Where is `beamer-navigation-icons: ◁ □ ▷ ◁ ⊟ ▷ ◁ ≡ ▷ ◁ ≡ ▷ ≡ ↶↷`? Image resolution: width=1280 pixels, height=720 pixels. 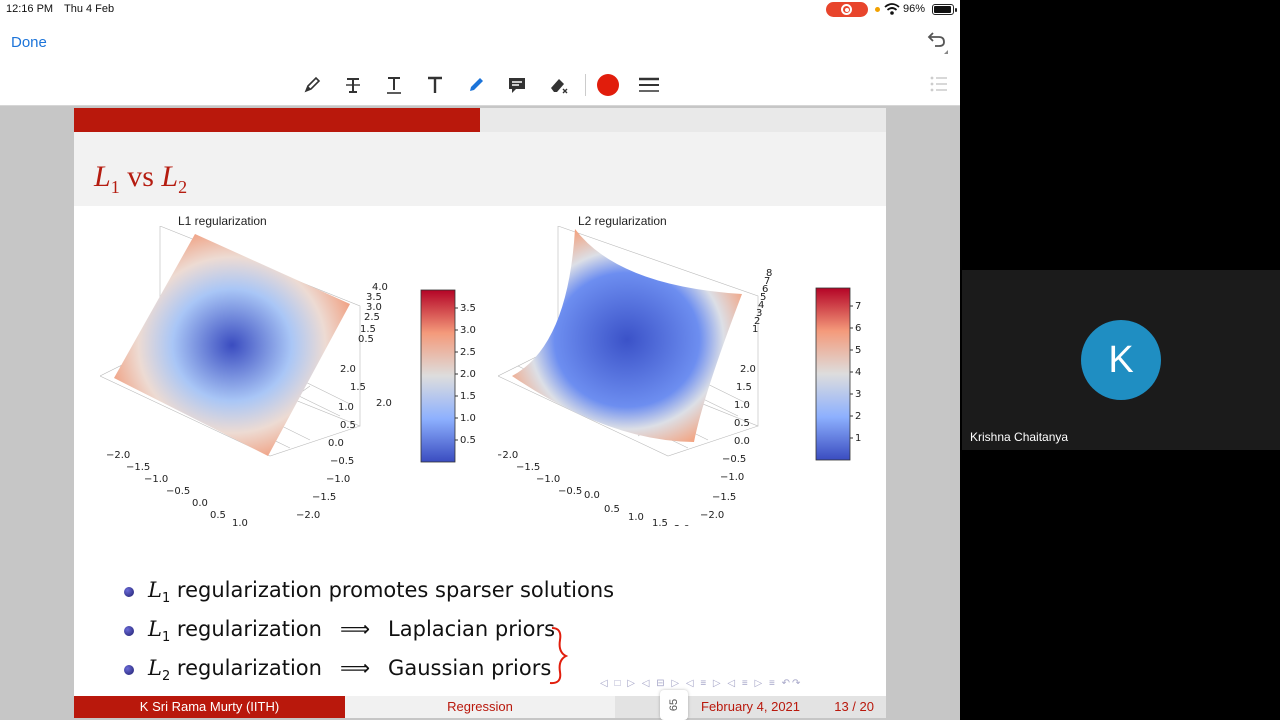
beamer-navigation-icons: ◁ □ ▷ ◁ ⊟ ▷ ◁ ≡ ▷ ◁ ≡ ▷ ≡ ↶↷ is located at coordinates (701, 683).